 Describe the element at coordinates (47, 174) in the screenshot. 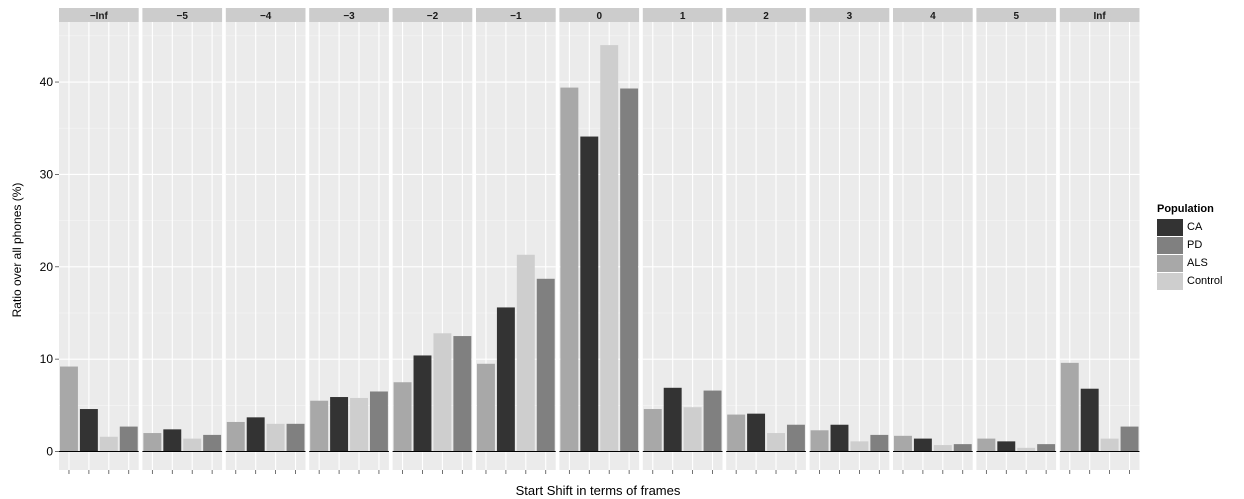

I see `y-tick-label: 30` at that location.